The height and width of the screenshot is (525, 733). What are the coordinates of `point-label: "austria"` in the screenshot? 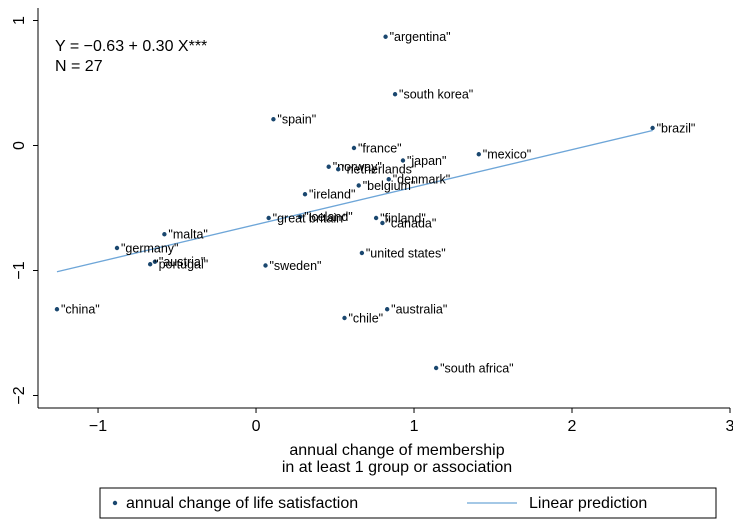 It's located at (182, 262).